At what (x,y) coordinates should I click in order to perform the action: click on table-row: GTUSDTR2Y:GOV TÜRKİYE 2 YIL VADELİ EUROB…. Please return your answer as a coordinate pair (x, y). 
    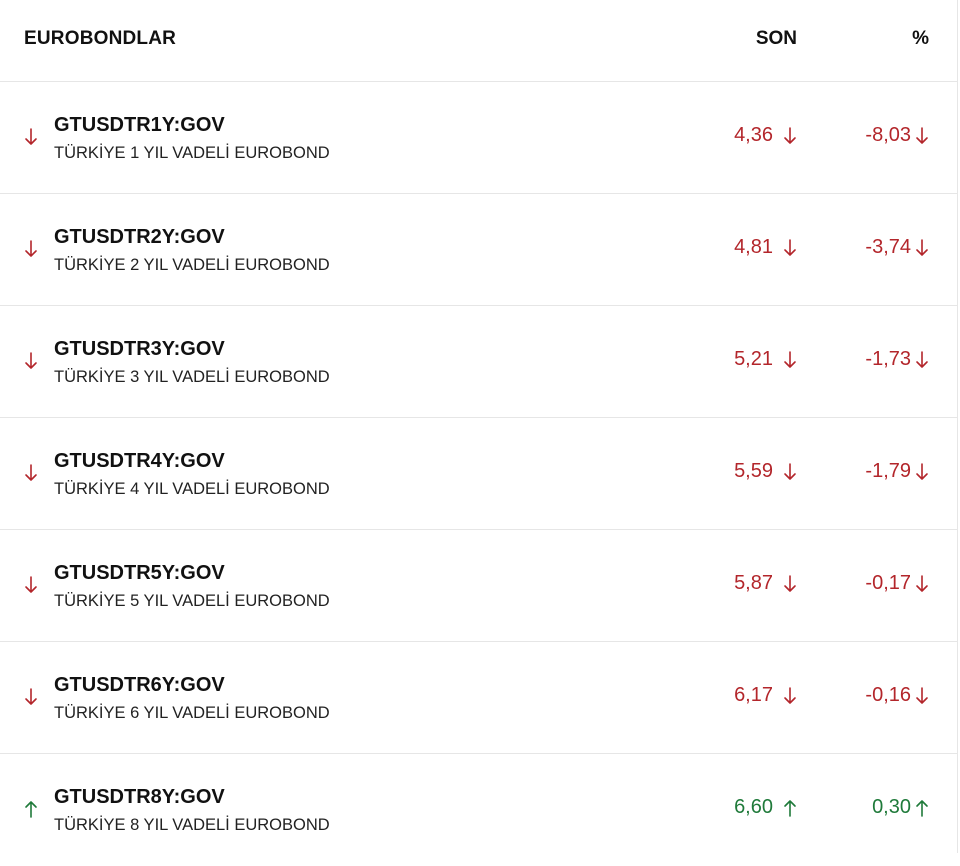
    Looking at the image, I should click on (478, 250).